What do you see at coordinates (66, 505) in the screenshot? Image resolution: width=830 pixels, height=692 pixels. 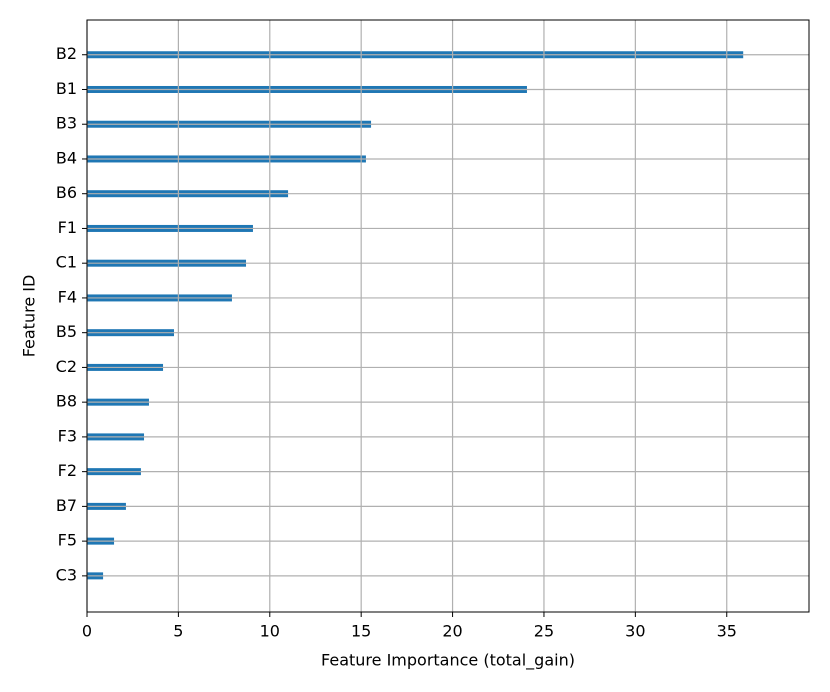 I see `y-tick-label: B7` at bounding box center [66, 505].